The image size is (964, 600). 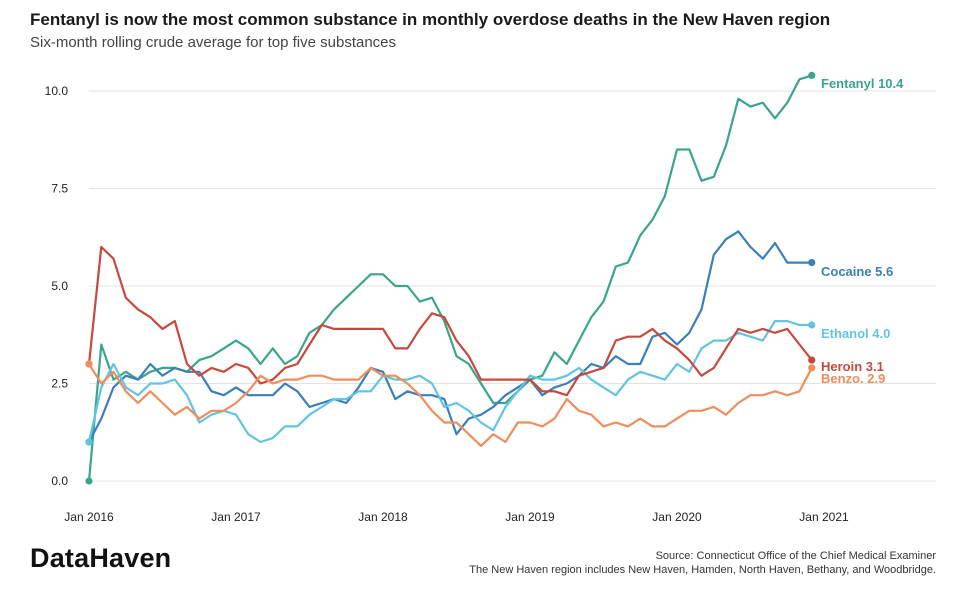 What do you see at coordinates (857, 271) in the screenshot?
I see `end-label-cocaine: Cocaine 5.6` at bounding box center [857, 271].